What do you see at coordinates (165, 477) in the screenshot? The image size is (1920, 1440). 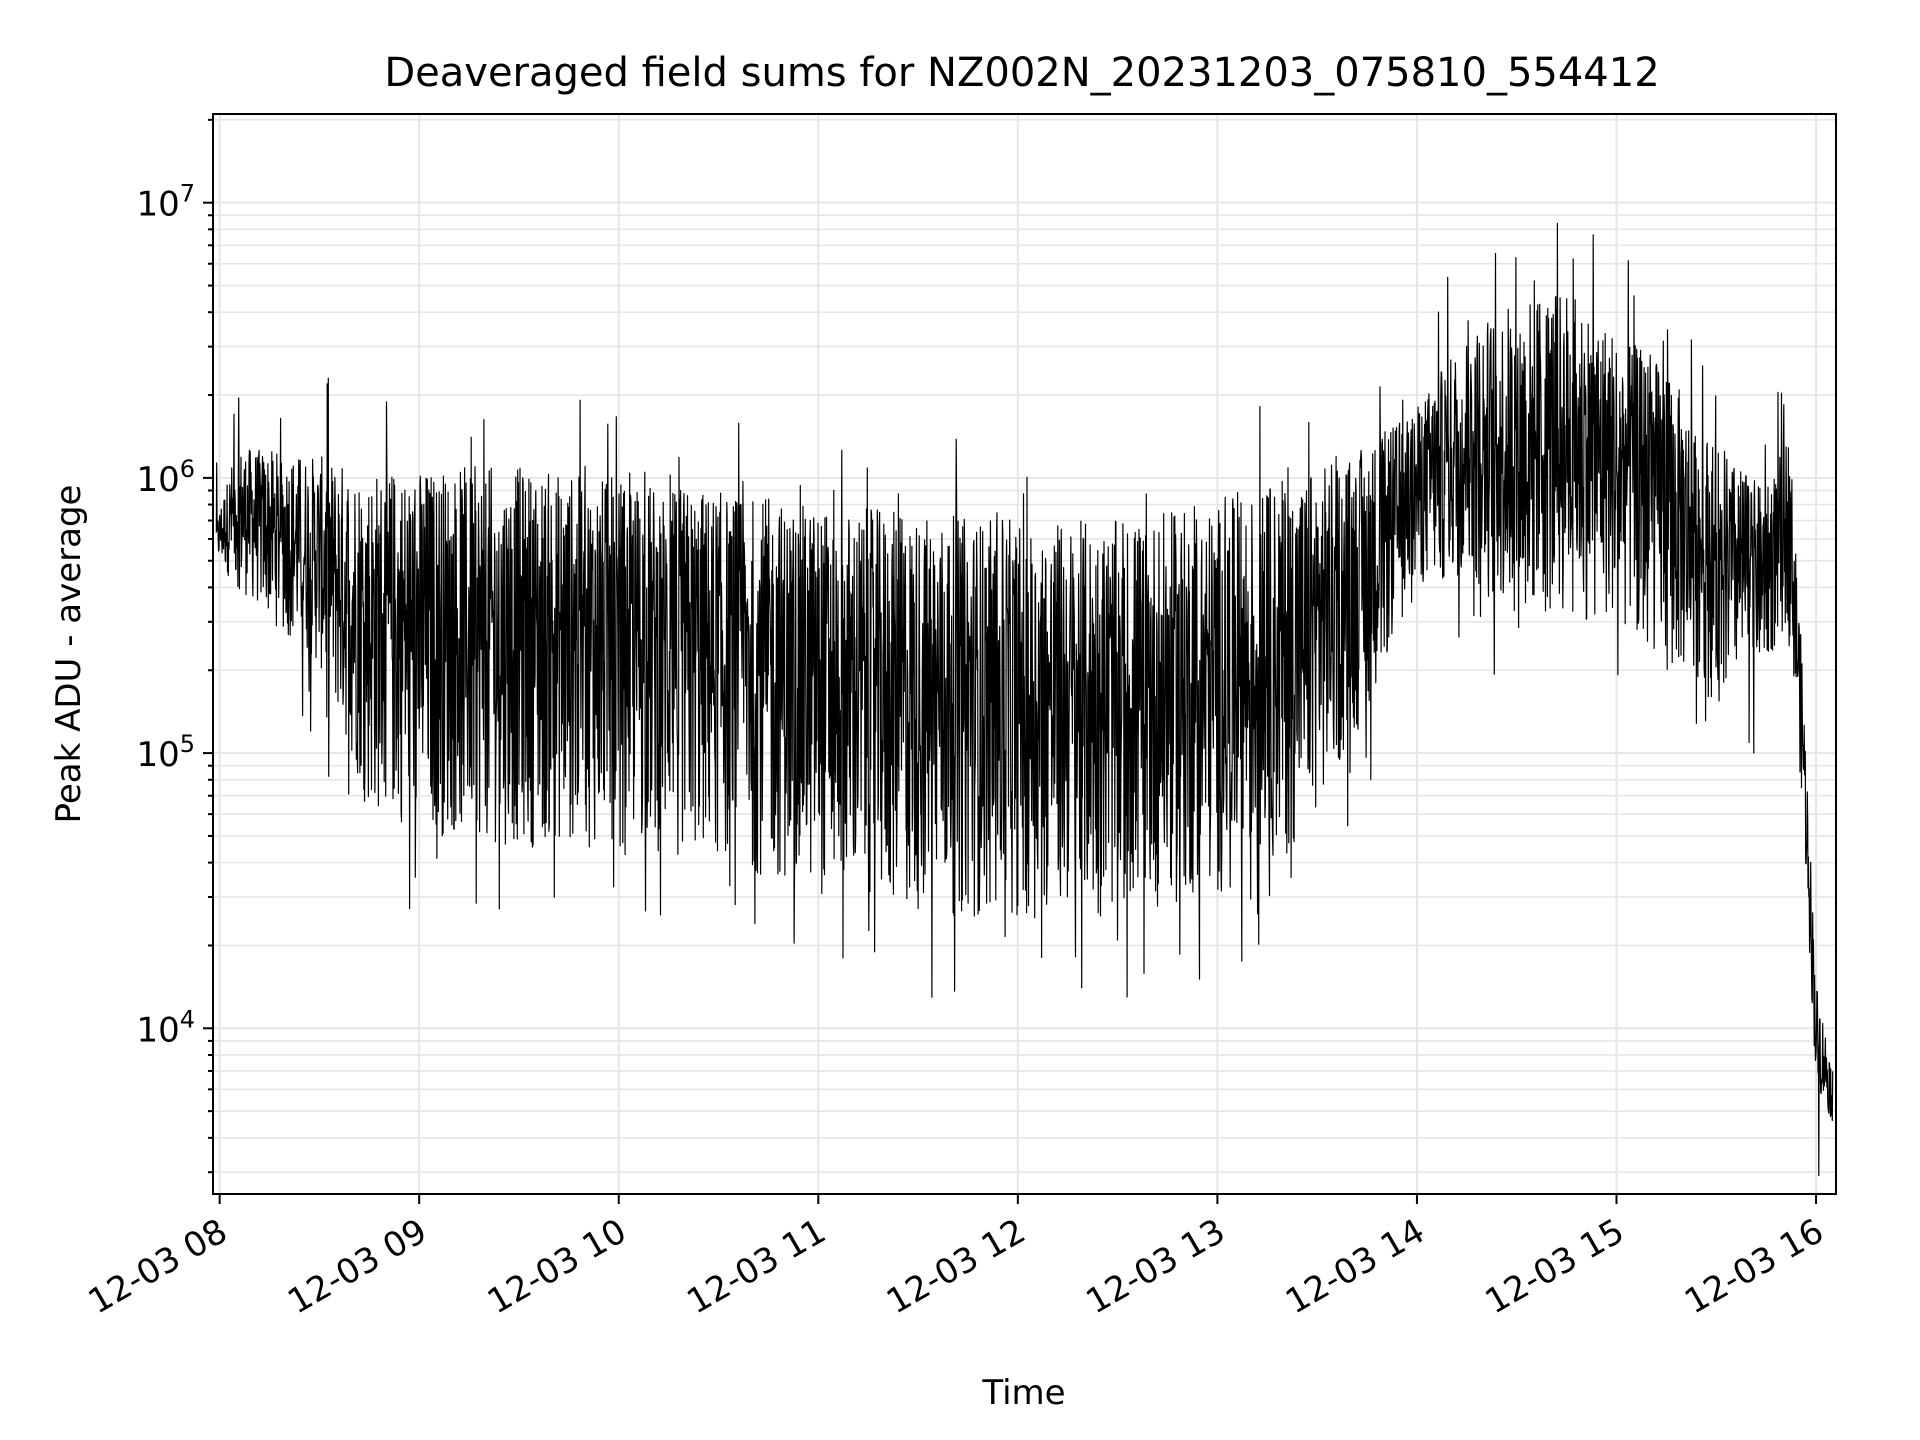 I see `y-tick-label: 10⁶` at bounding box center [165, 477].